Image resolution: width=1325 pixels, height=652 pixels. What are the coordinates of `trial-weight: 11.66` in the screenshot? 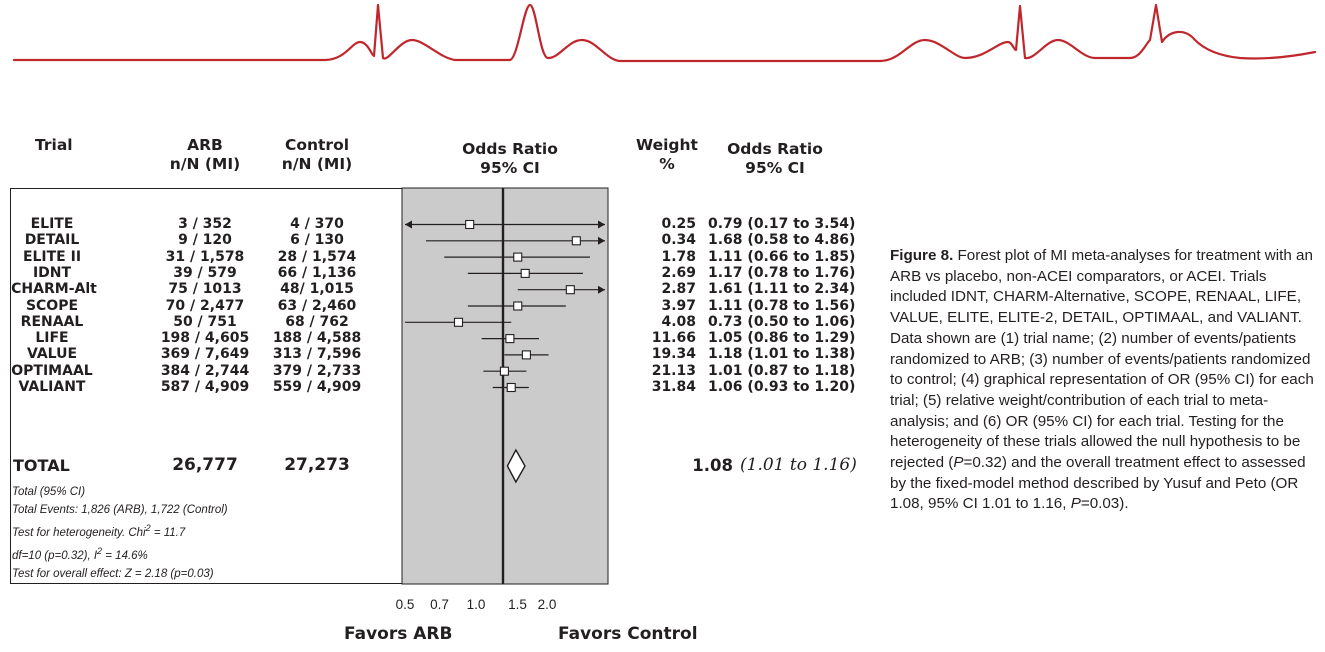 It's located at (673, 338).